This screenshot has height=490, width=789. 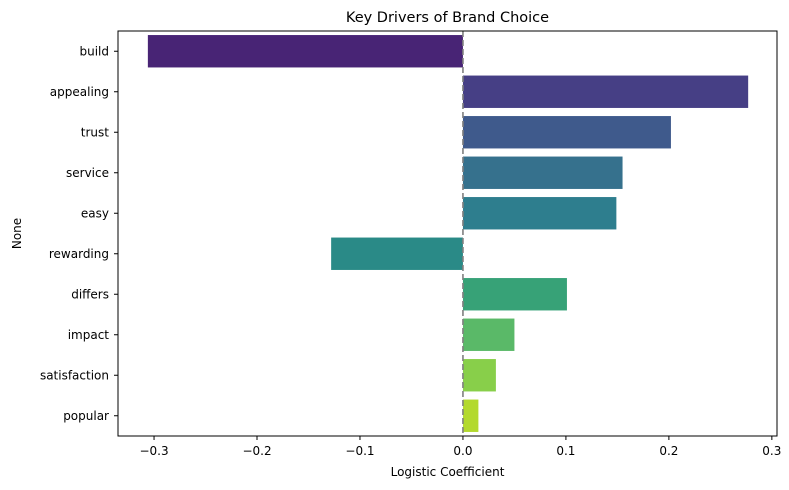 What do you see at coordinates (479, 375) in the screenshot?
I see `bar-satisfaction` at bounding box center [479, 375].